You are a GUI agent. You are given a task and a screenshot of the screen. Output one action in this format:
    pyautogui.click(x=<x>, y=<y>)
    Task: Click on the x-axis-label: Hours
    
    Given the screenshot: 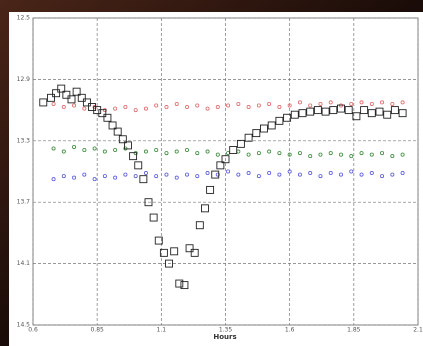 What is the action you would take?
    pyautogui.click(x=224, y=337)
    